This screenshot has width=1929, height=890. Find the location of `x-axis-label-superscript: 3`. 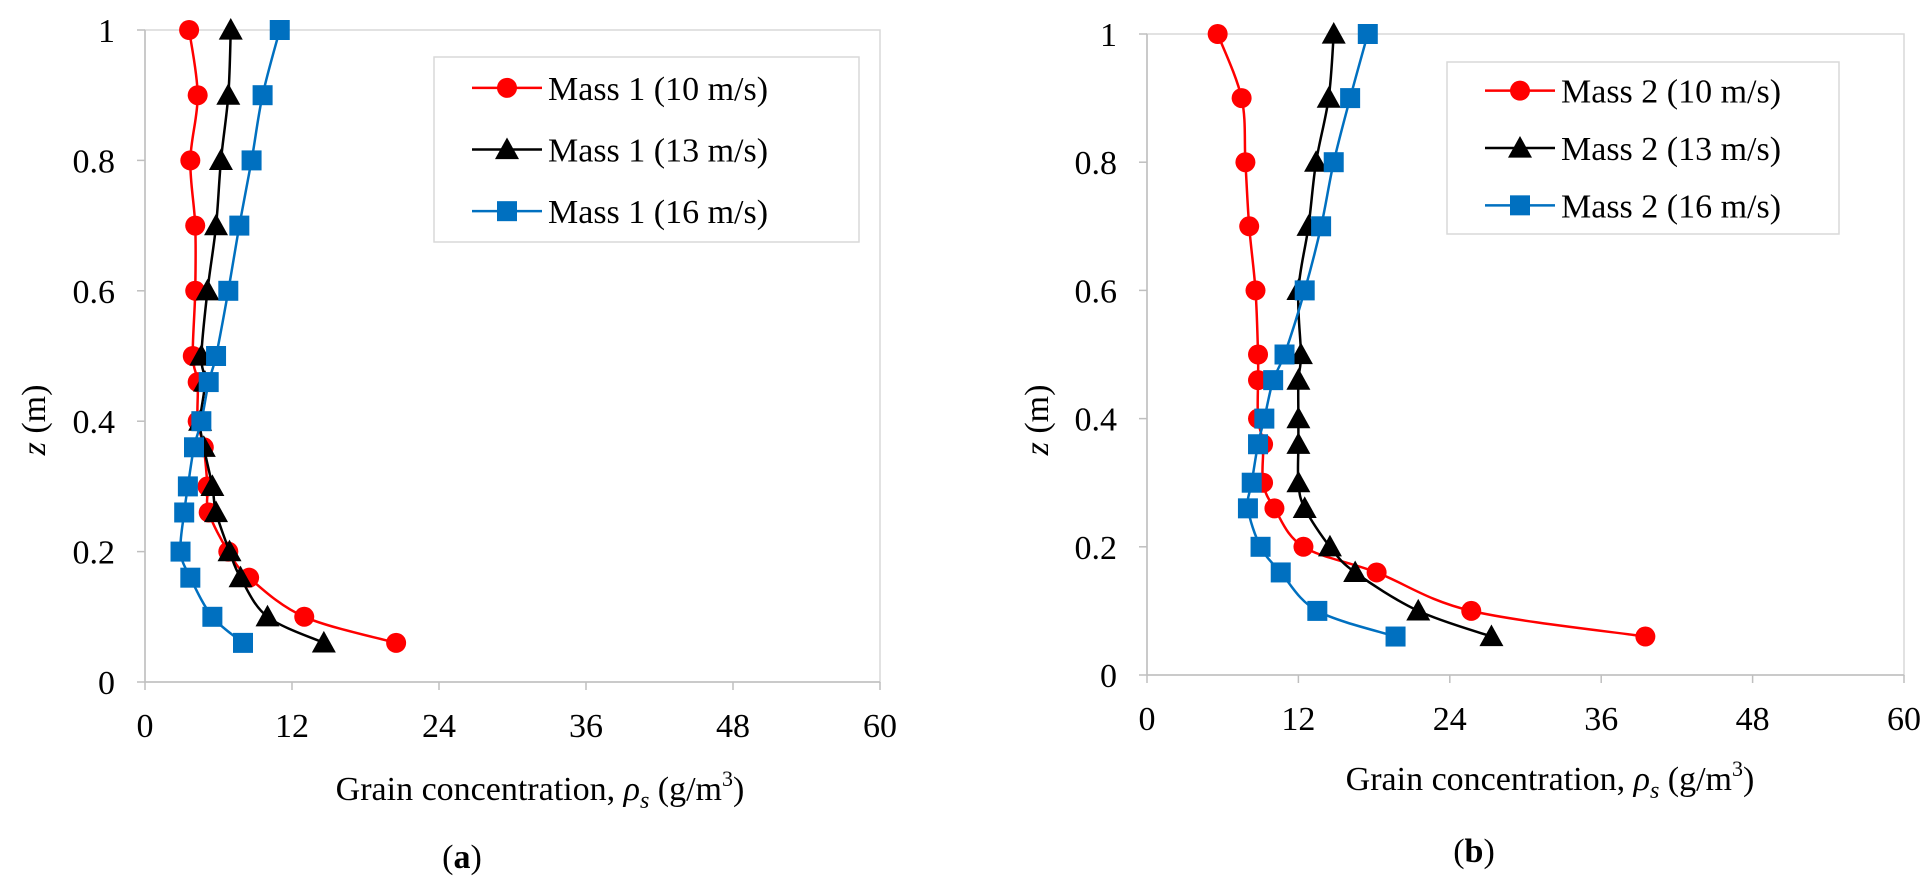

x-axis-label-superscript: 3 is located at coordinates (727, 778).